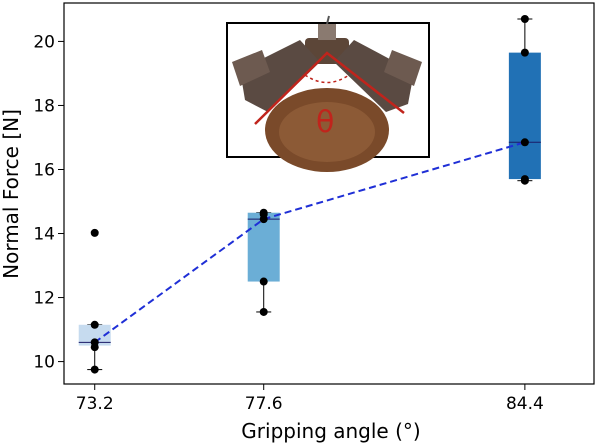 This screenshot has height=444, width=600. What do you see at coordinates (44, 235) in the screenshot?
I see `y-tick-label: 14` at bounding box center [44, 235].